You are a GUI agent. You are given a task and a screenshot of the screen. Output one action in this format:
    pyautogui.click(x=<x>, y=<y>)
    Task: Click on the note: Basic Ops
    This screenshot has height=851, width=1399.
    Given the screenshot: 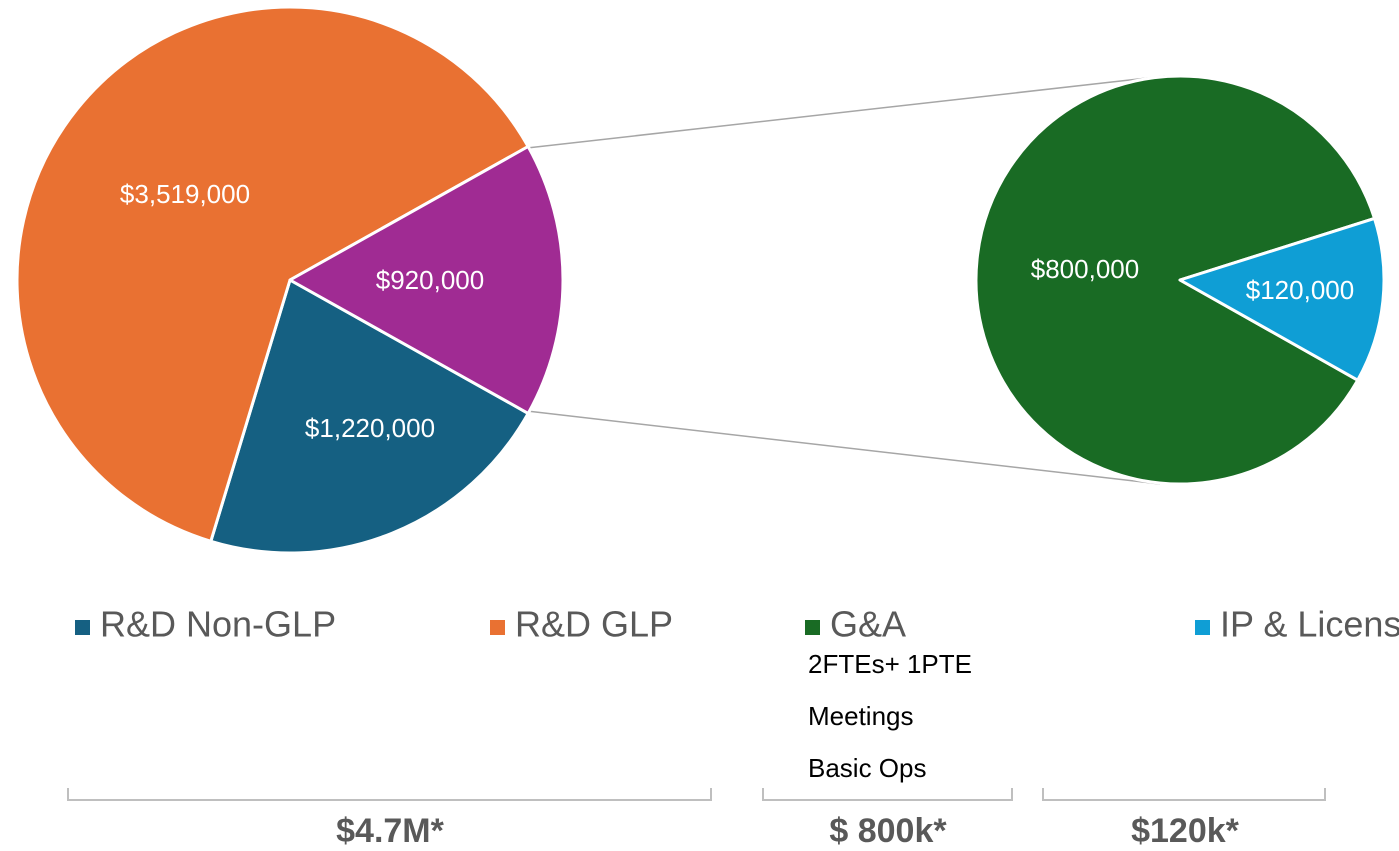 What is the action you would take?
    pyautogui.click(x=867, y=768)
    